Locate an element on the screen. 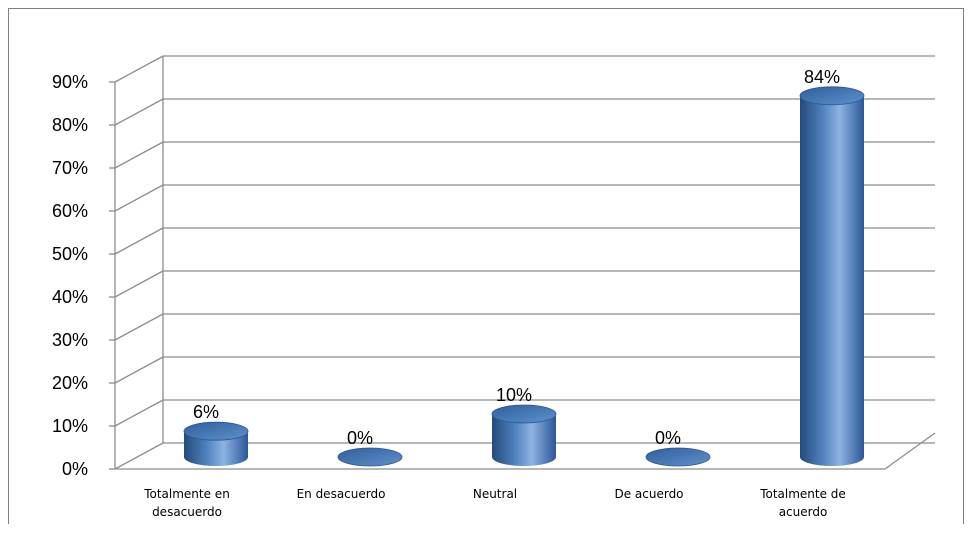  y-tick-label: 20% is located at coordinates (70, 383).